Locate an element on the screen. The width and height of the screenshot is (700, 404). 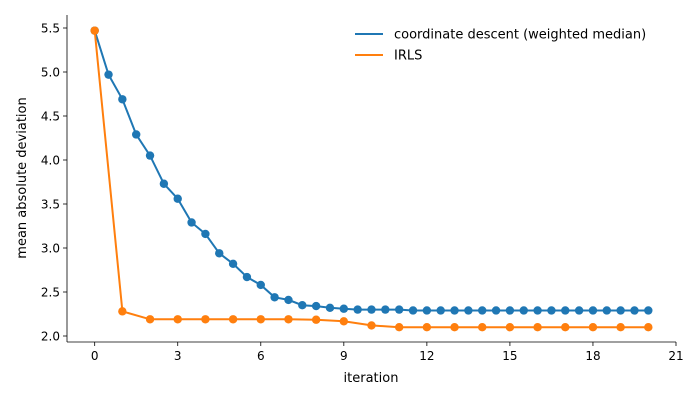
x-axis-label: iteration is located at coordinates (371, 378).